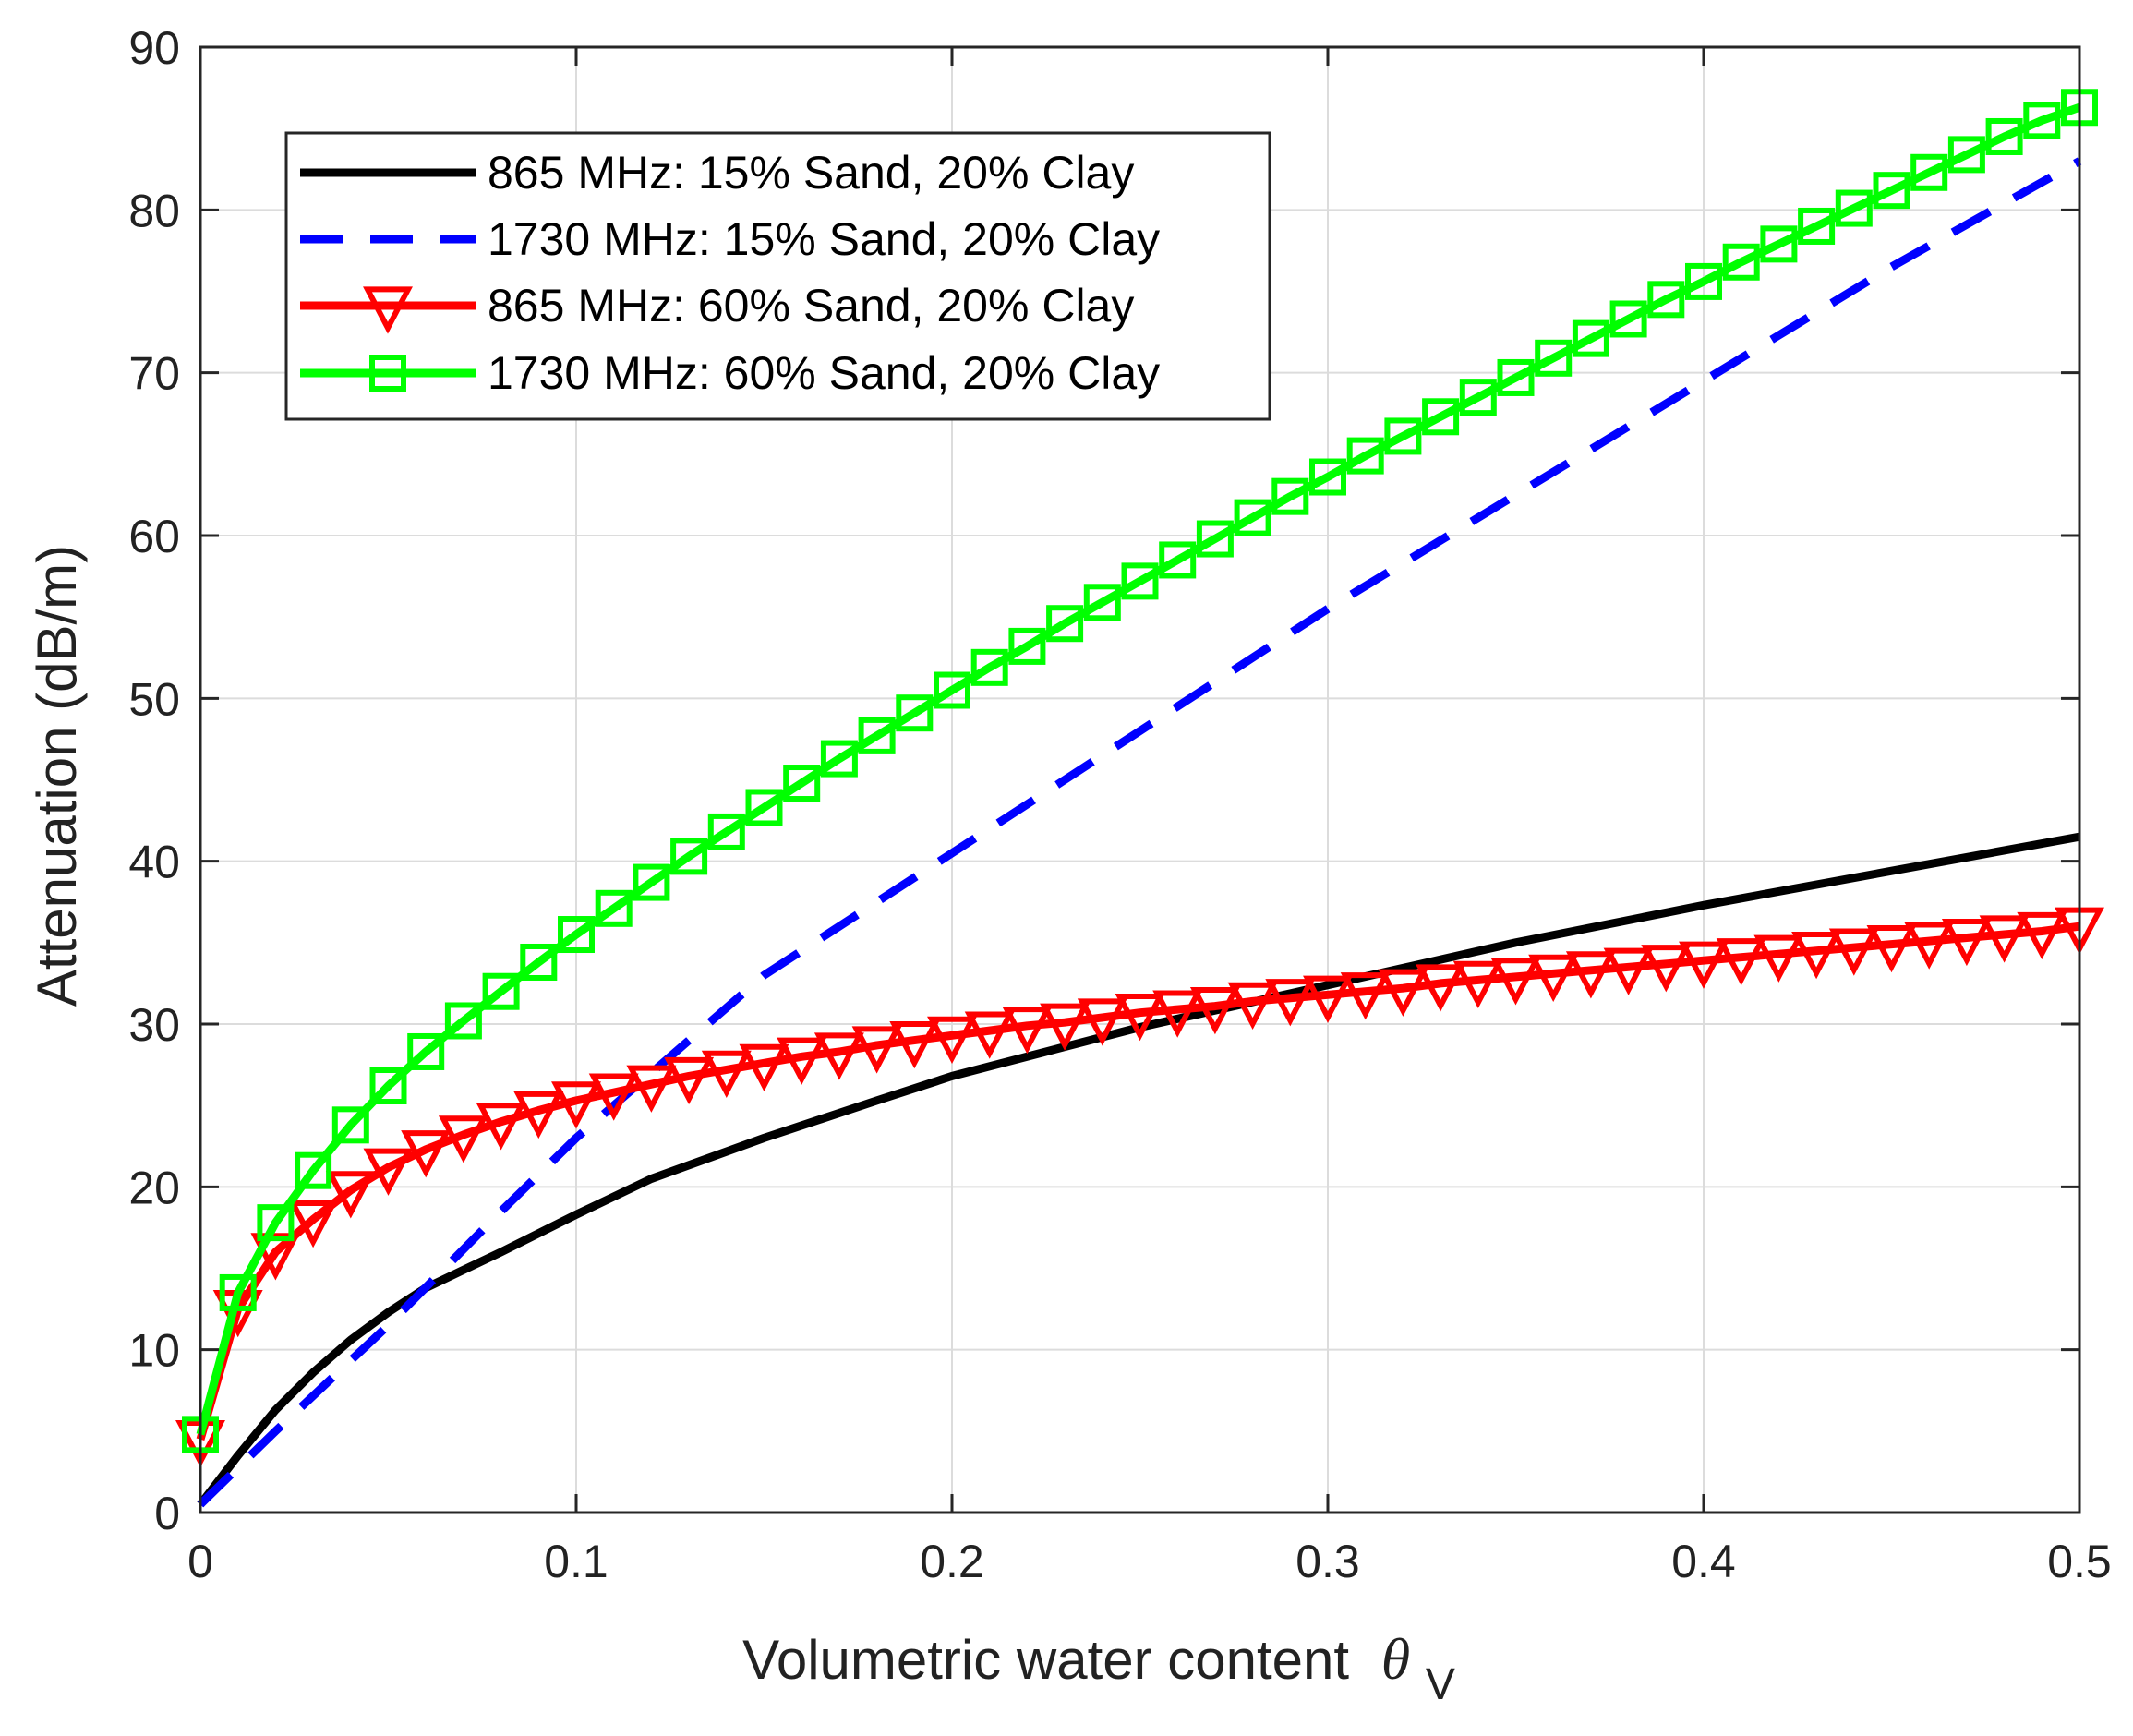  I want to click on x-tick-labels: 0 0.1 0.2 0.3 0.4 0.5, so click(1149, 1561).